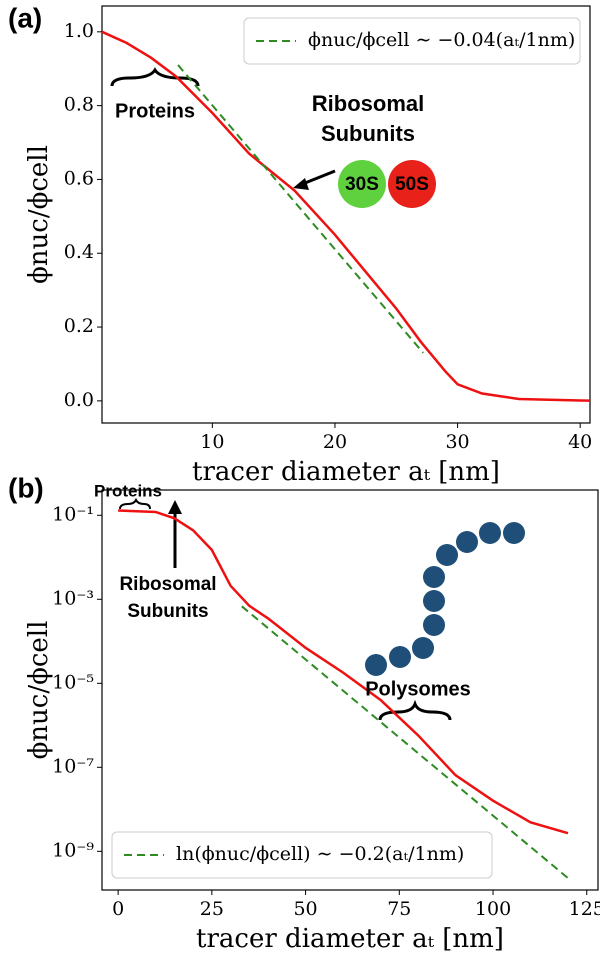 This screenshot has width=600, height=970. Describe the element at coordinates (79, 252) in the screenshot. I see `y-tick-label: 0.4` at that location.